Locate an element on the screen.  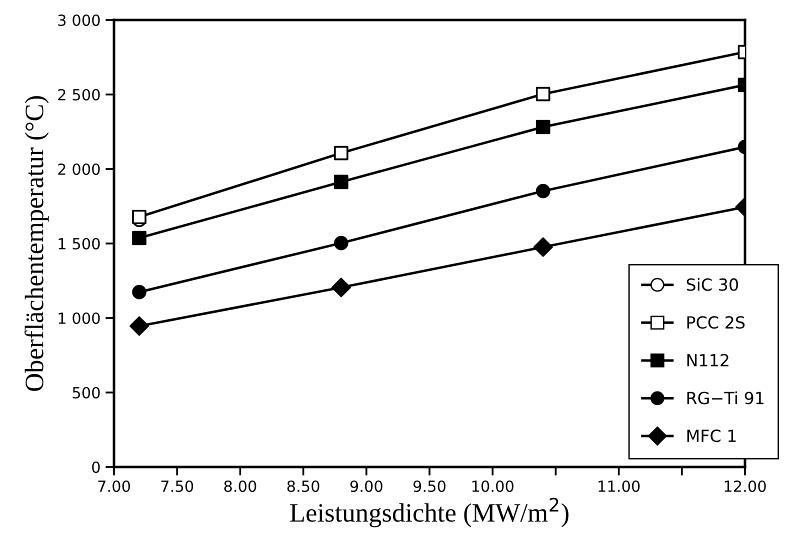
x-tick-label: 8.00 is located at coordinates (240, 486).